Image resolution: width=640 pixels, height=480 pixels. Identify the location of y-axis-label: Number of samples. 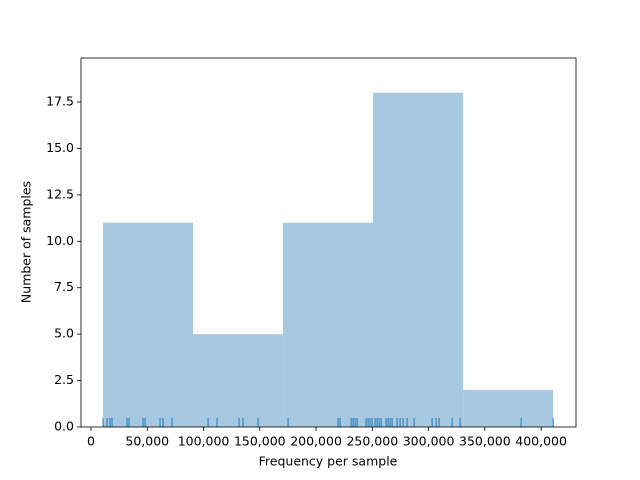
(26, 242).